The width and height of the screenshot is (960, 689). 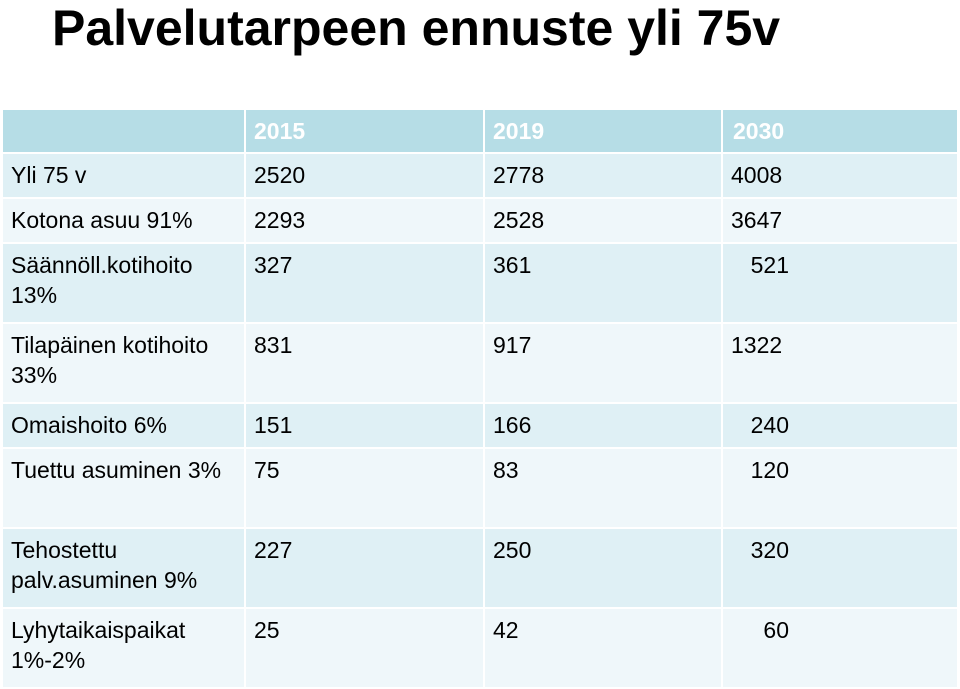 I want to click on table-row: Yli 75 v 2520 2778 4008, so click(x=480, y=176).